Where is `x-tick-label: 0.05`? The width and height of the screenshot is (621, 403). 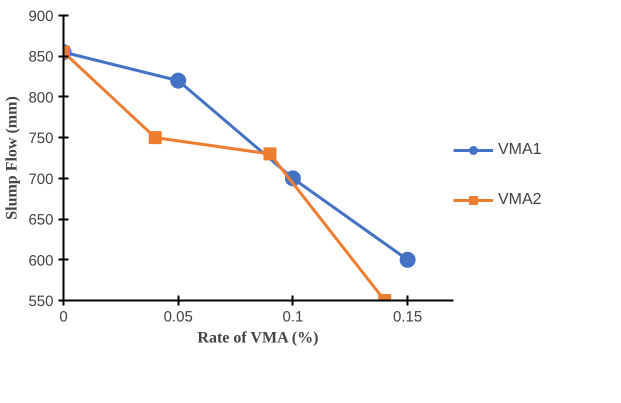 x-tick-label: 0.05 is located at coordinates (178, 317).